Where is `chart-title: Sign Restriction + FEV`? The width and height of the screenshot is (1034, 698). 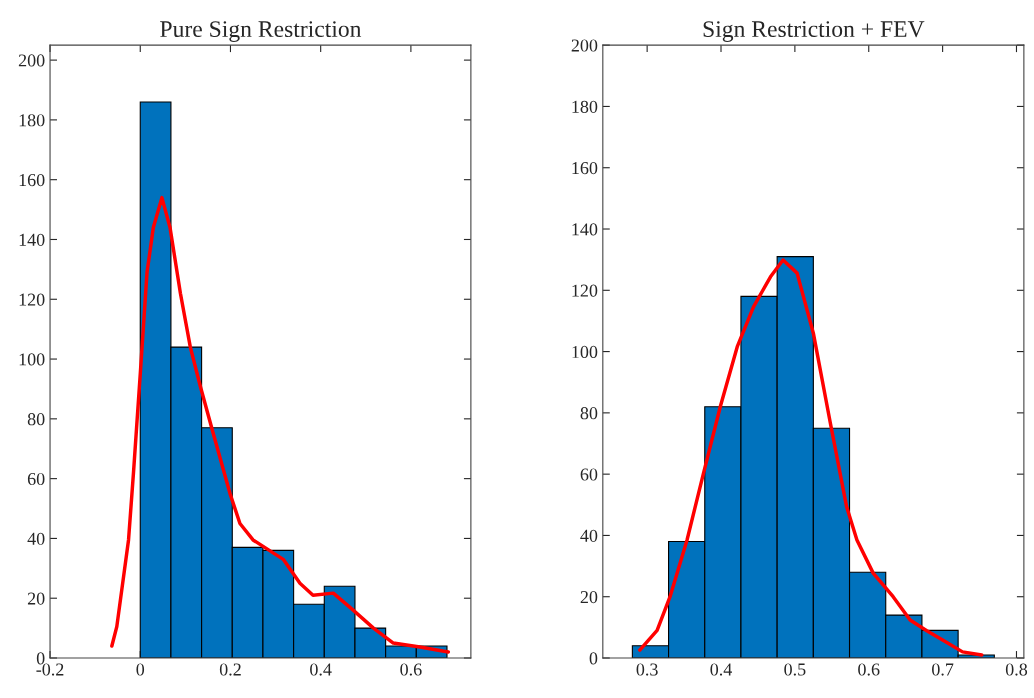 chart-title: Sign Restriction + FEV is located at coordinates (814, 31).